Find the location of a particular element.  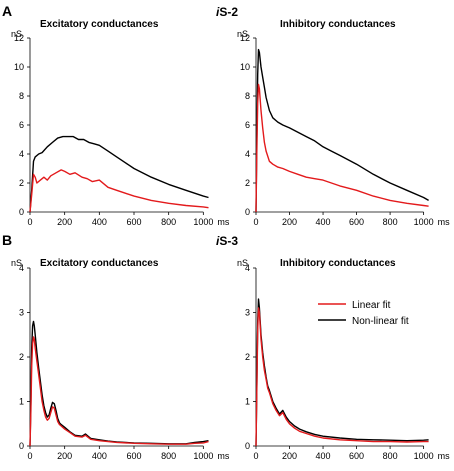

panel-letter-a: A is located at coordinates (7, 11).